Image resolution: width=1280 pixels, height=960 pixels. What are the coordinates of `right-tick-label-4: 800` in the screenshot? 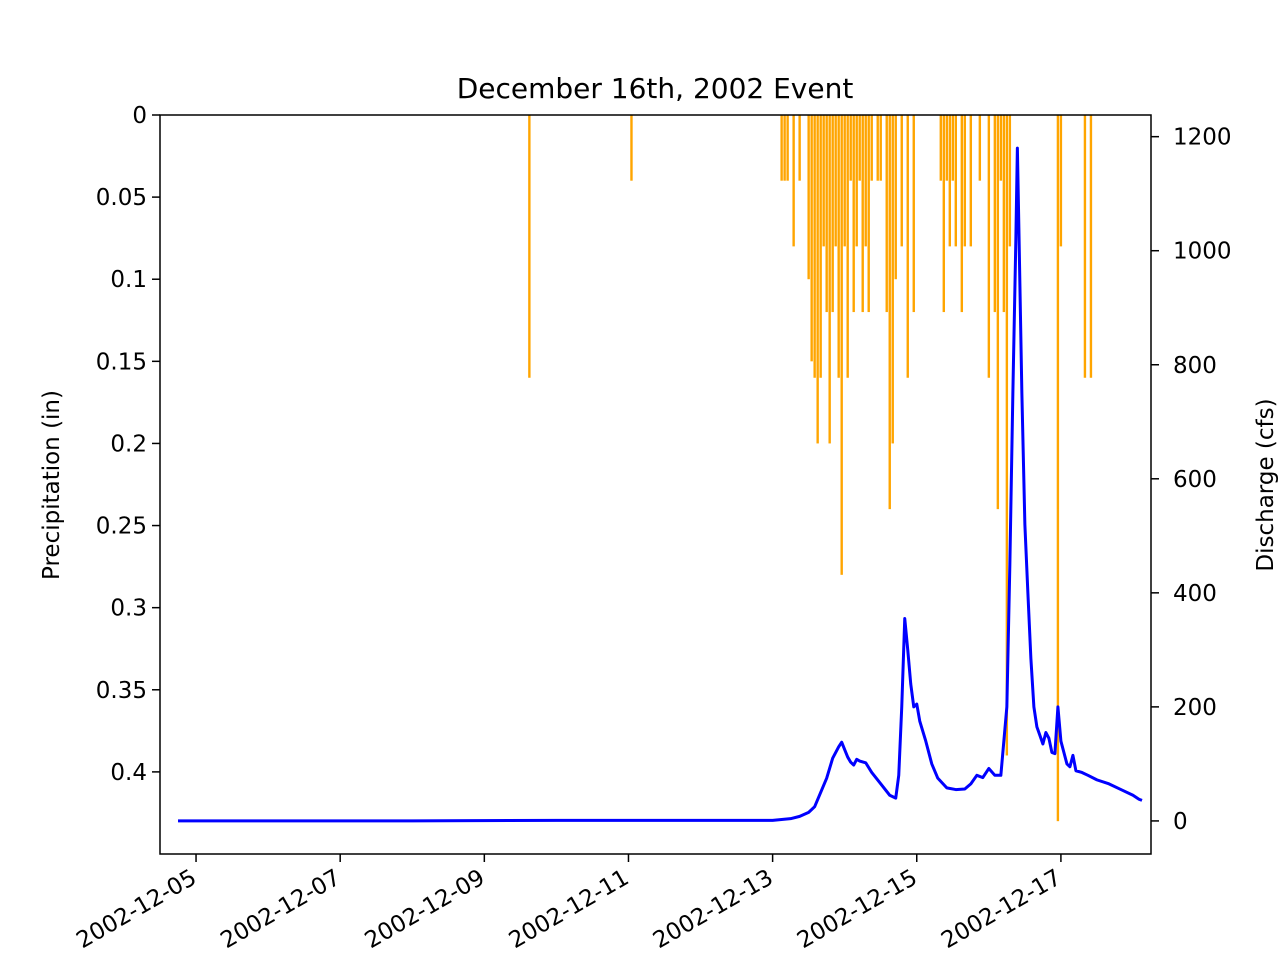 It's located at (1195, 366).